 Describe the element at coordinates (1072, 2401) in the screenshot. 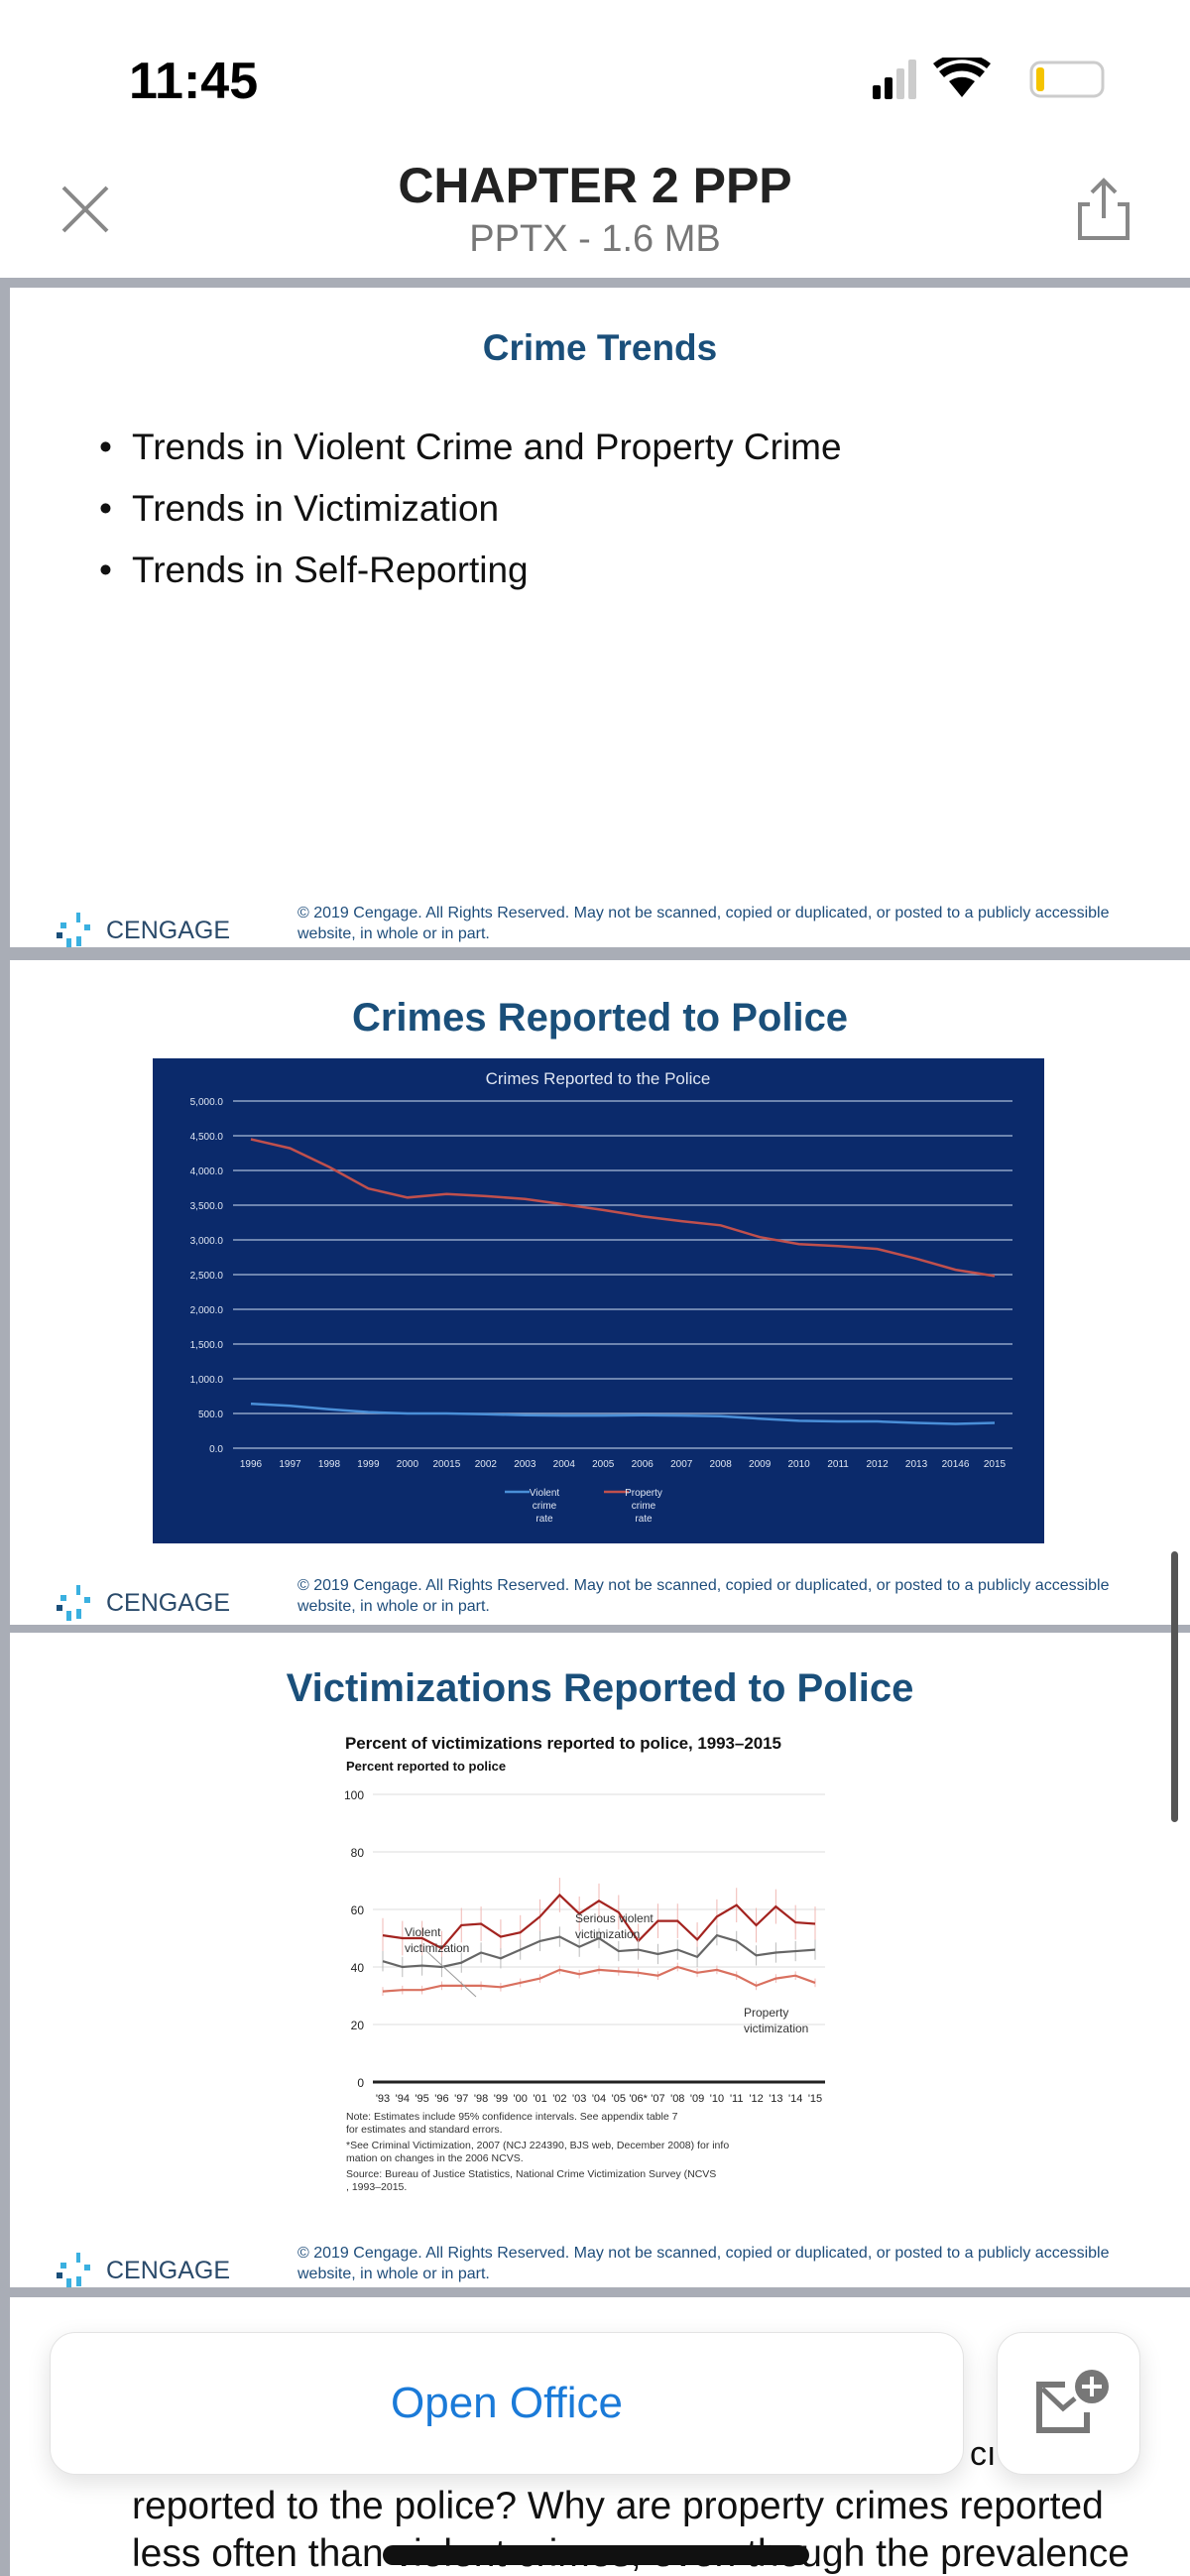

I see `add-to-inbox-icon` at that location.